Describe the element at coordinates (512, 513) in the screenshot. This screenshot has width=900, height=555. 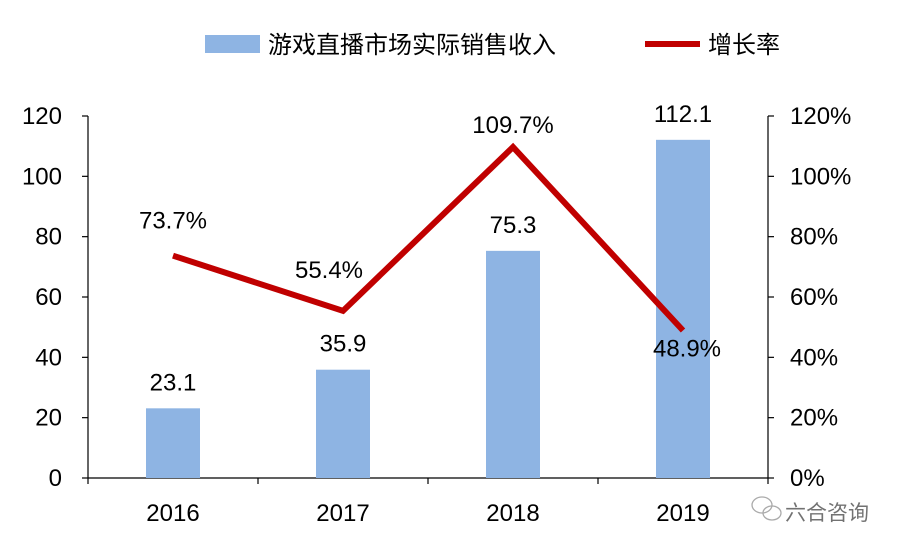
I see `x-tick-label: 2018` at that location.